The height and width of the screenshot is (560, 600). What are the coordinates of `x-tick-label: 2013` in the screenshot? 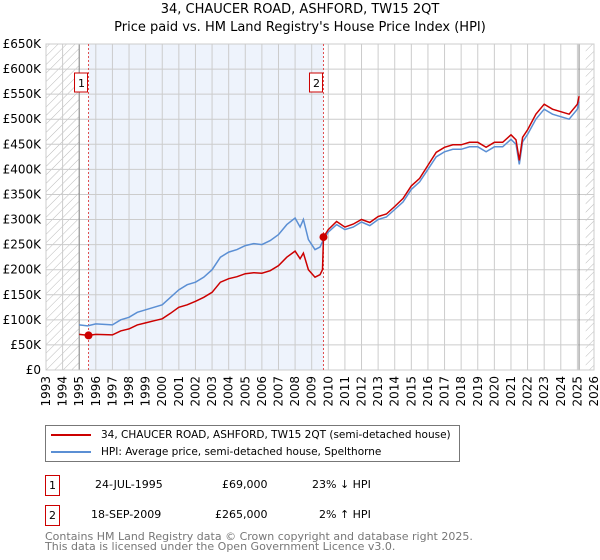 It's located at (378, 391).